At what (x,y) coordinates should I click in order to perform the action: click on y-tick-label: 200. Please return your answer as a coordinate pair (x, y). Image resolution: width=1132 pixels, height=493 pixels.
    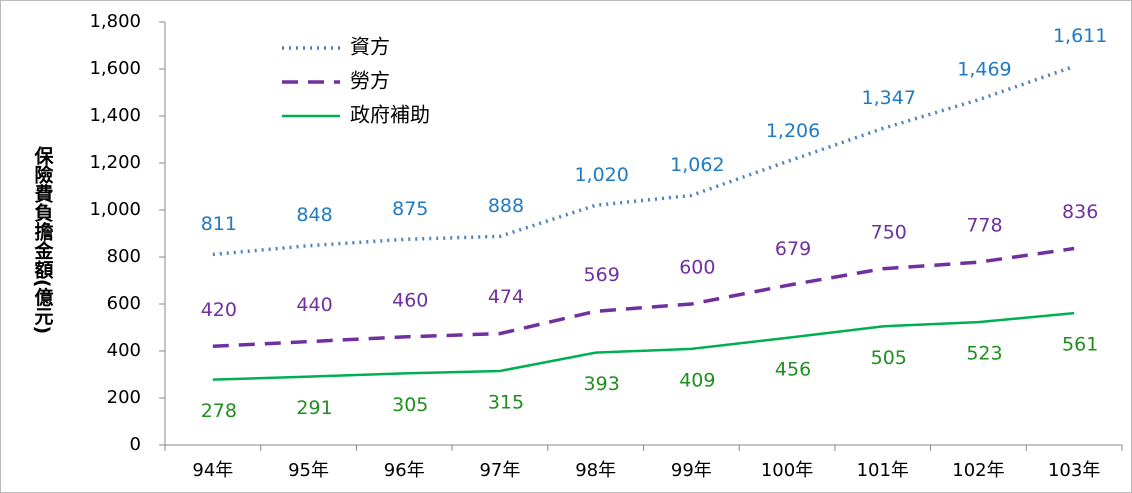
    Looking at the image, I should click on (124, 397).